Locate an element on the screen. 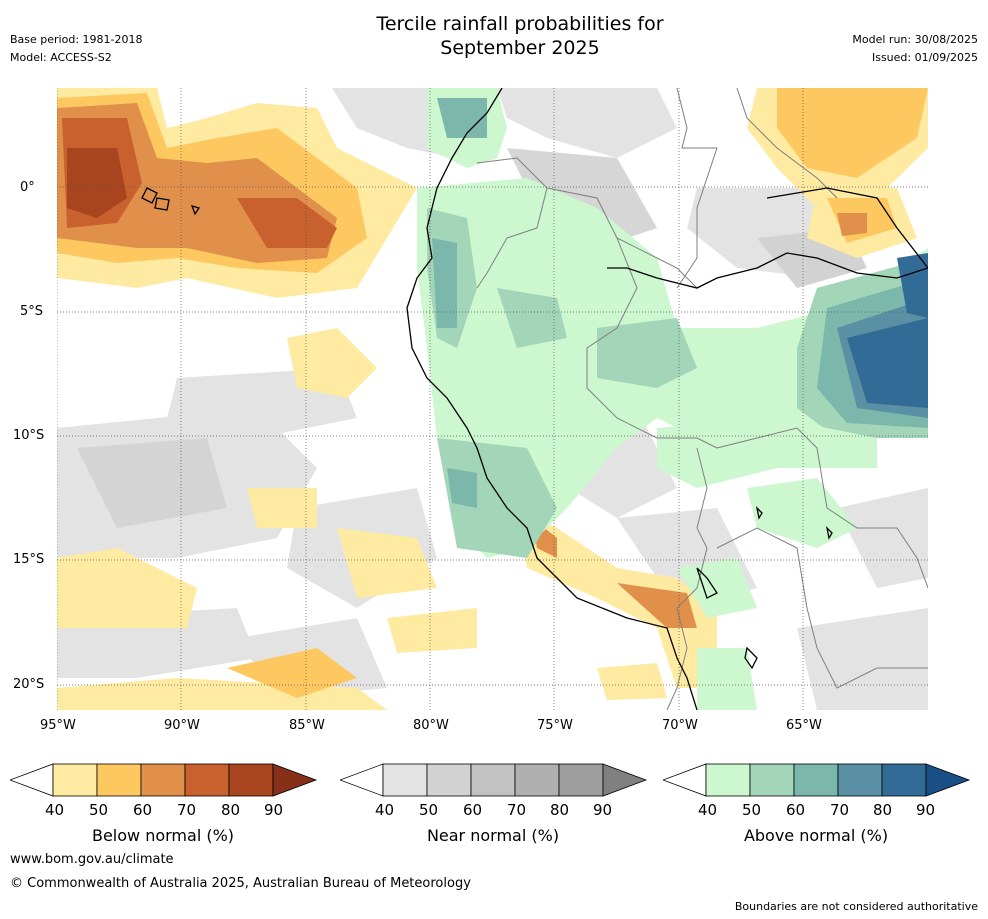 The height and width of the screenshot is (919, 988). above-tick-80: 80 is located at coordinates (883, 810).